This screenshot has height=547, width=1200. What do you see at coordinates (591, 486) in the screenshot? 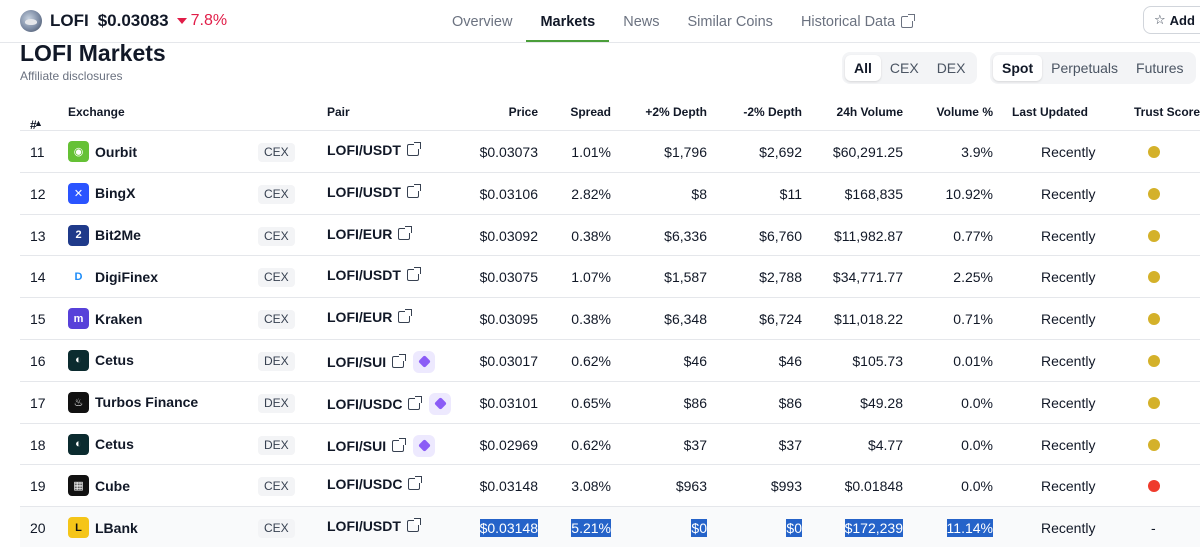
I see `spread-cell: 3.08%` at bounding box center [591, 486].